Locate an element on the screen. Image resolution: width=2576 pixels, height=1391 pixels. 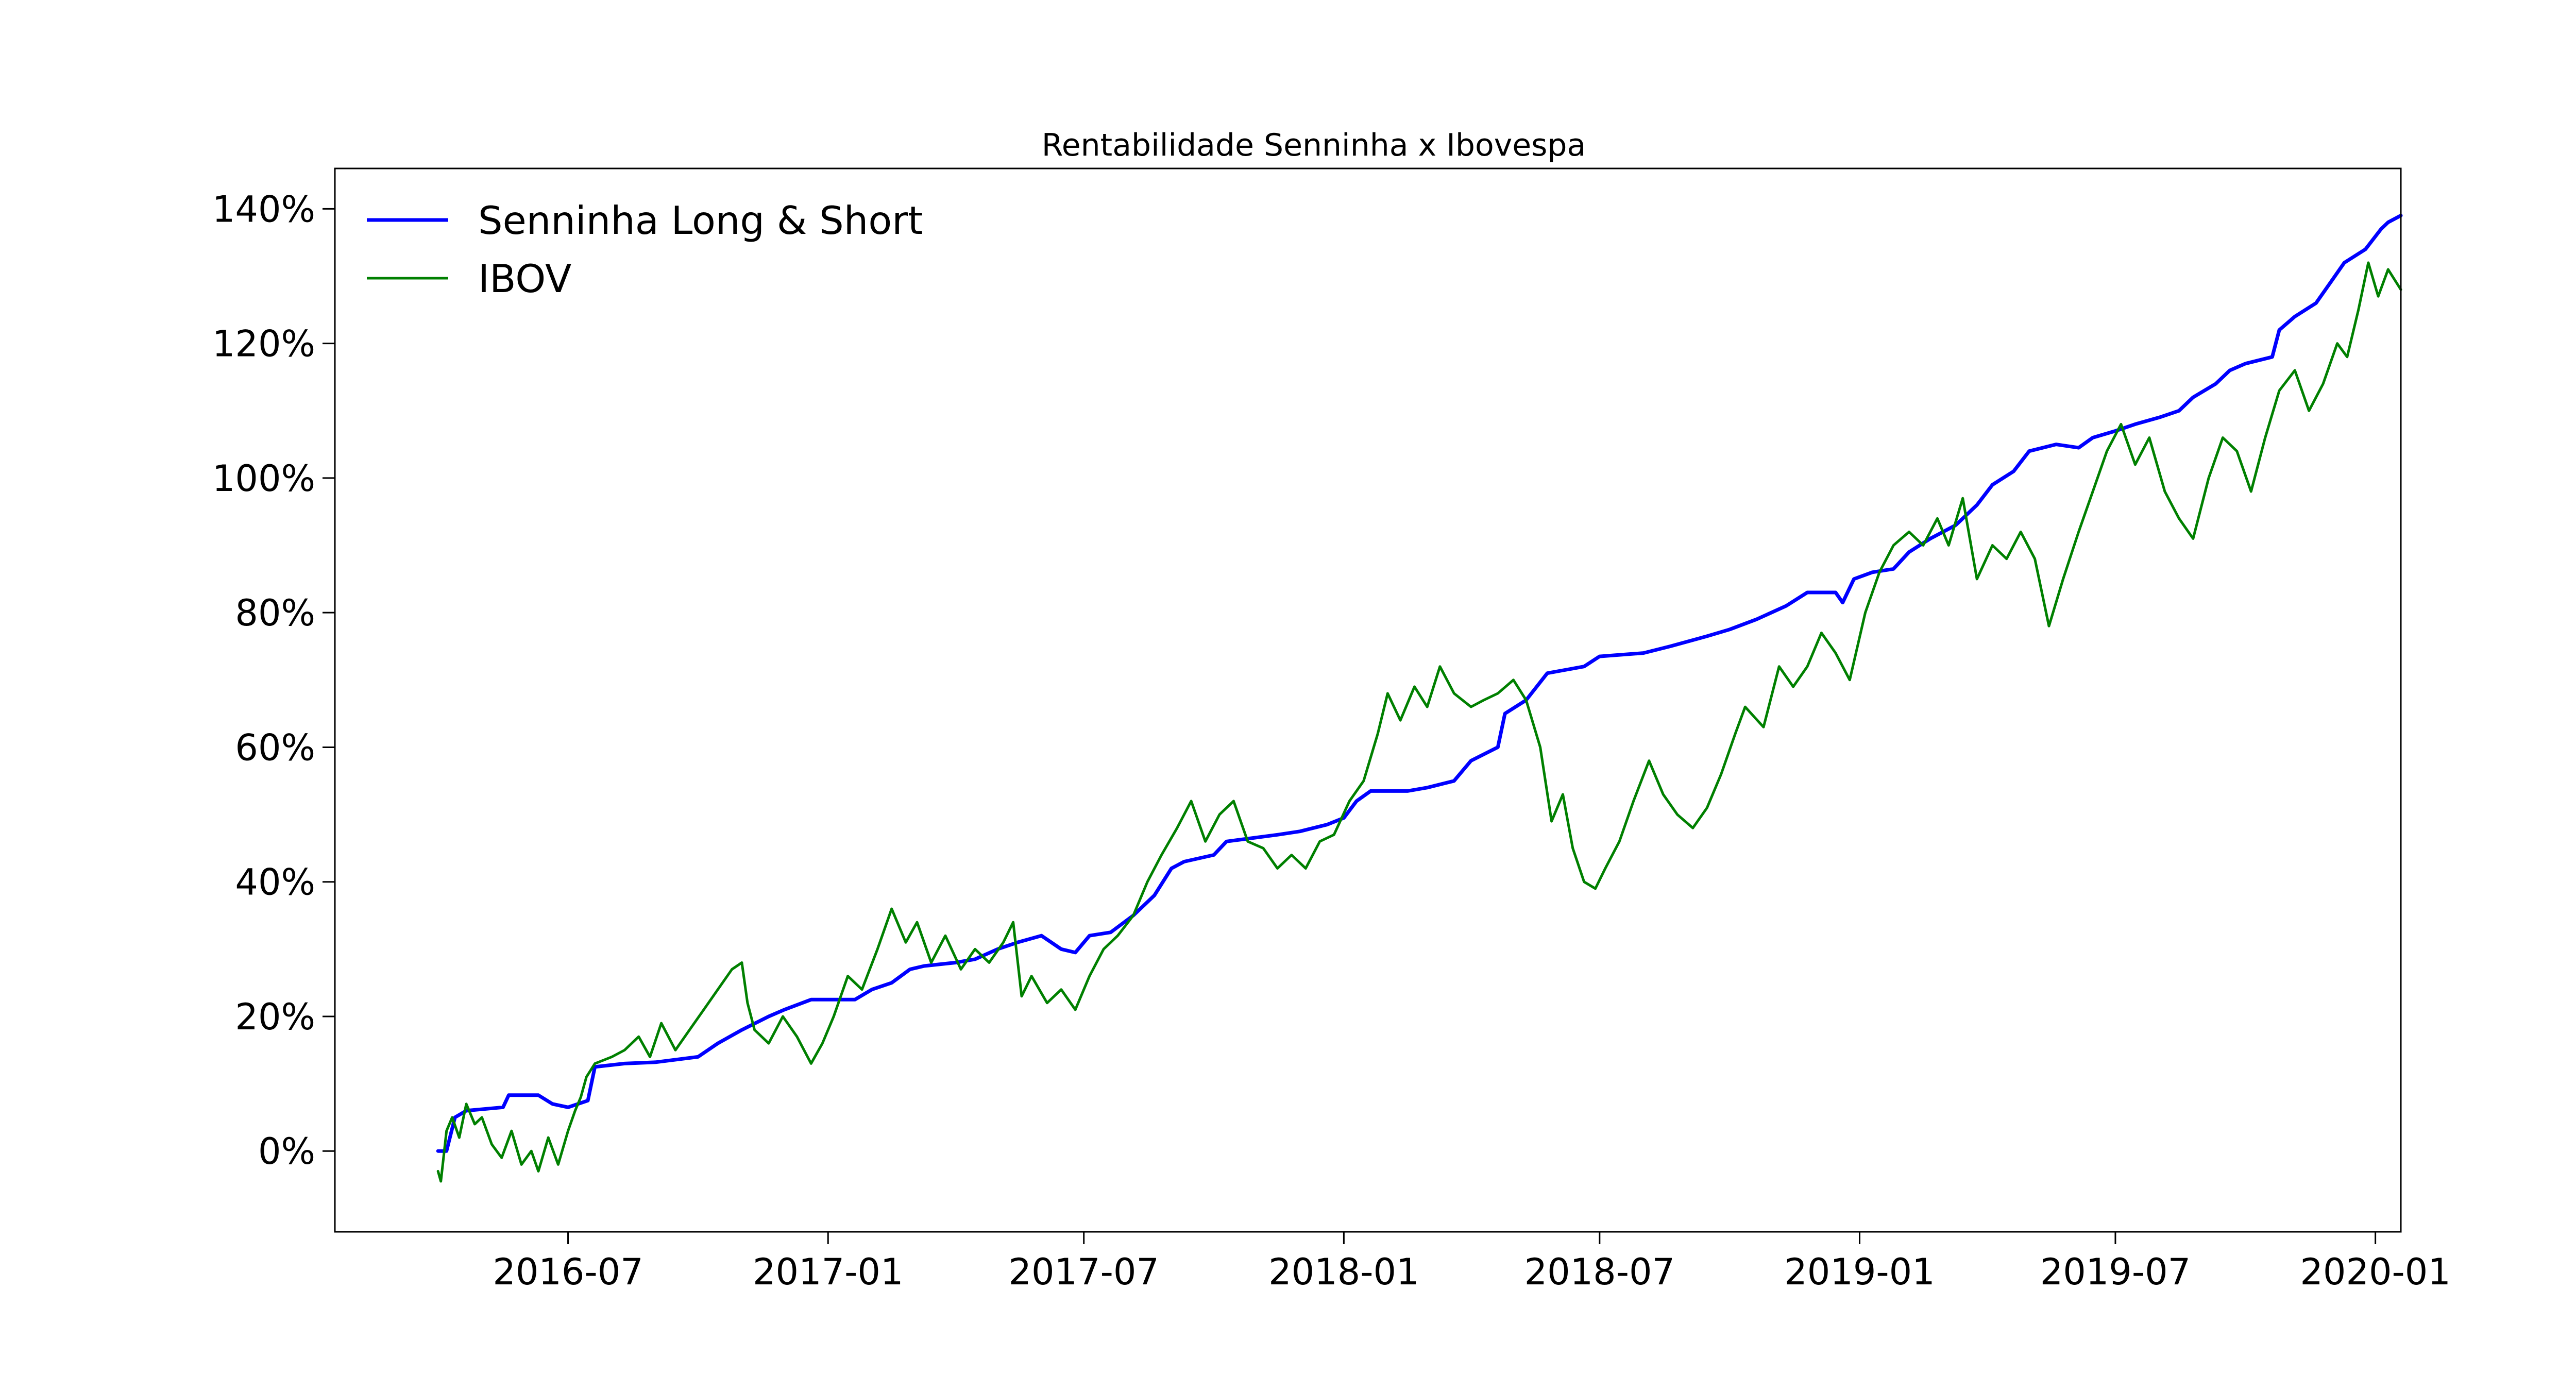
y-tick-label: 20% is located at coordinates (275, 1017).